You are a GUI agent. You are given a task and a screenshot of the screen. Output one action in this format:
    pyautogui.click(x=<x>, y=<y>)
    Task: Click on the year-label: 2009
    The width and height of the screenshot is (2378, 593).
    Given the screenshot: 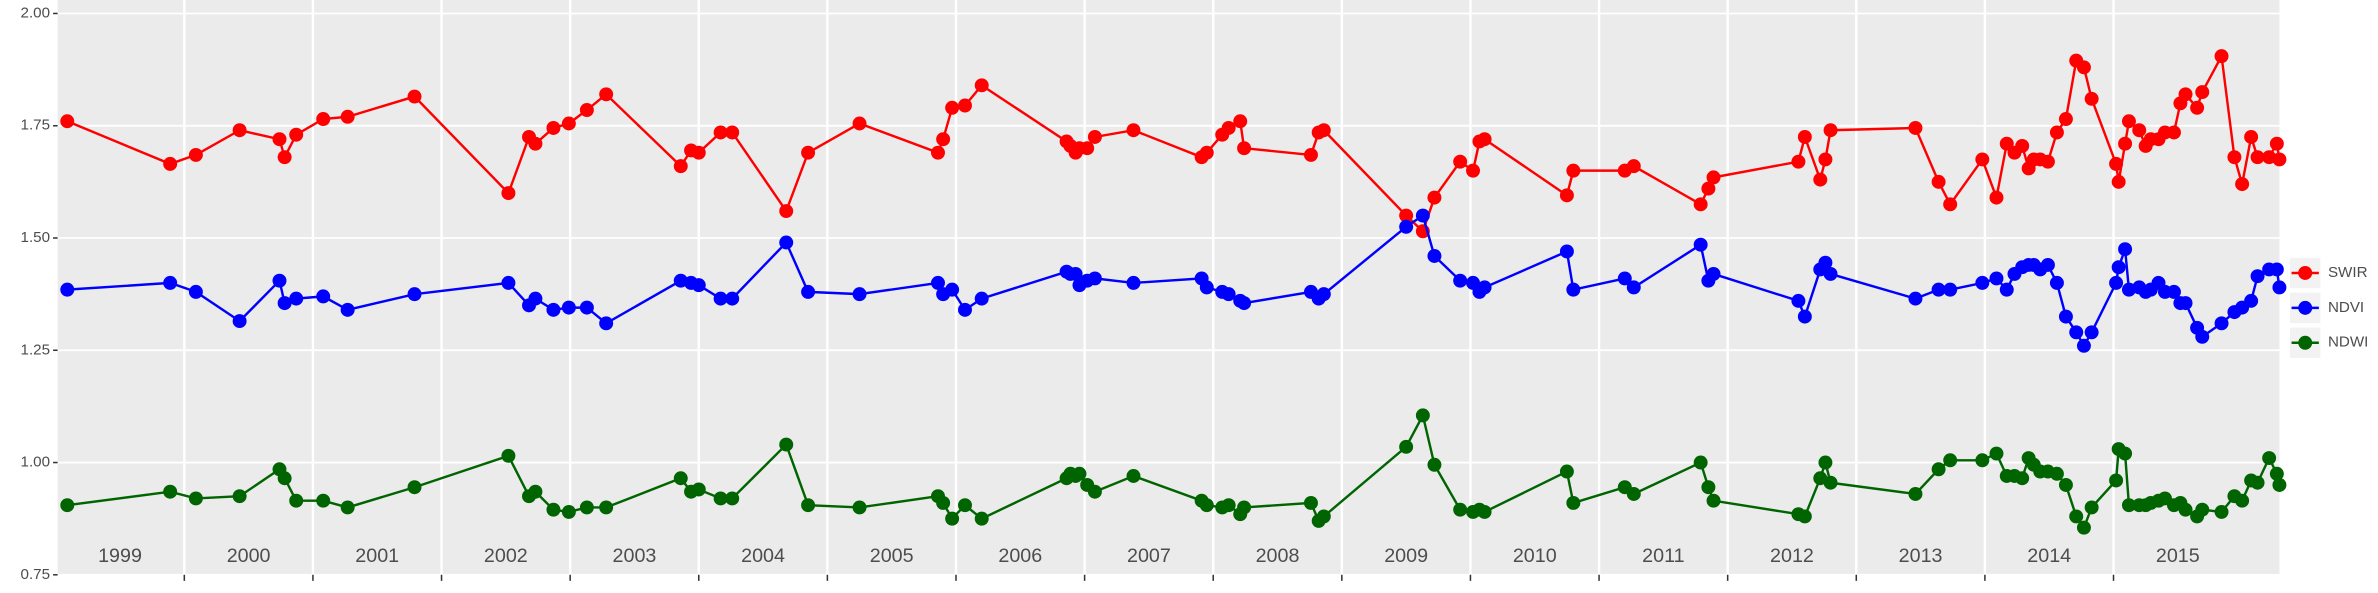 What is the action you would take?
    pyautogui.click(x=1406, y=556)
    